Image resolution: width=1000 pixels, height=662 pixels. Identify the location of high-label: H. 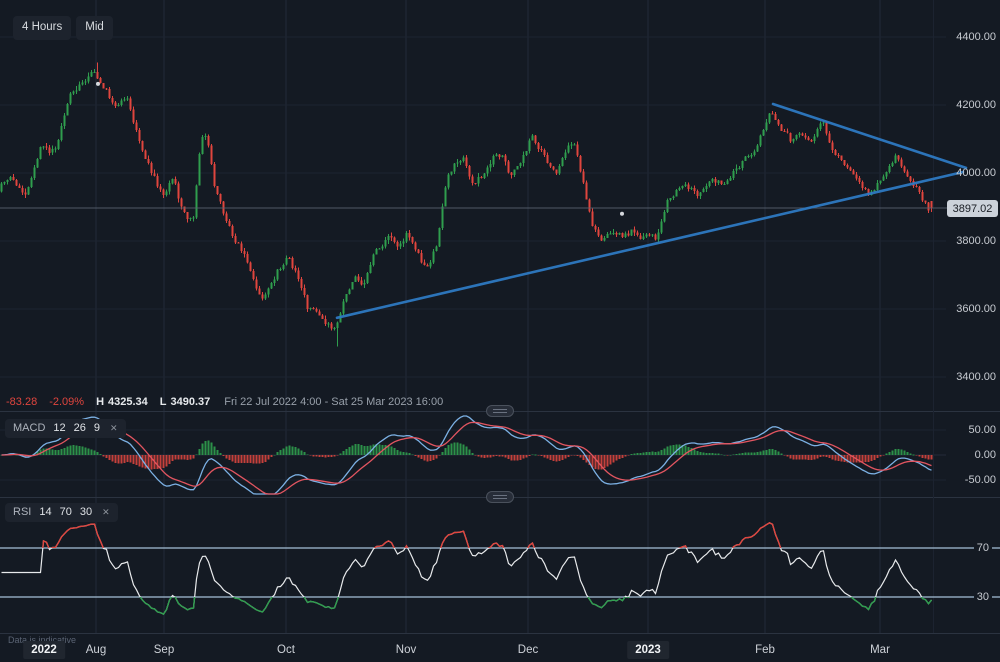
(100, 402).